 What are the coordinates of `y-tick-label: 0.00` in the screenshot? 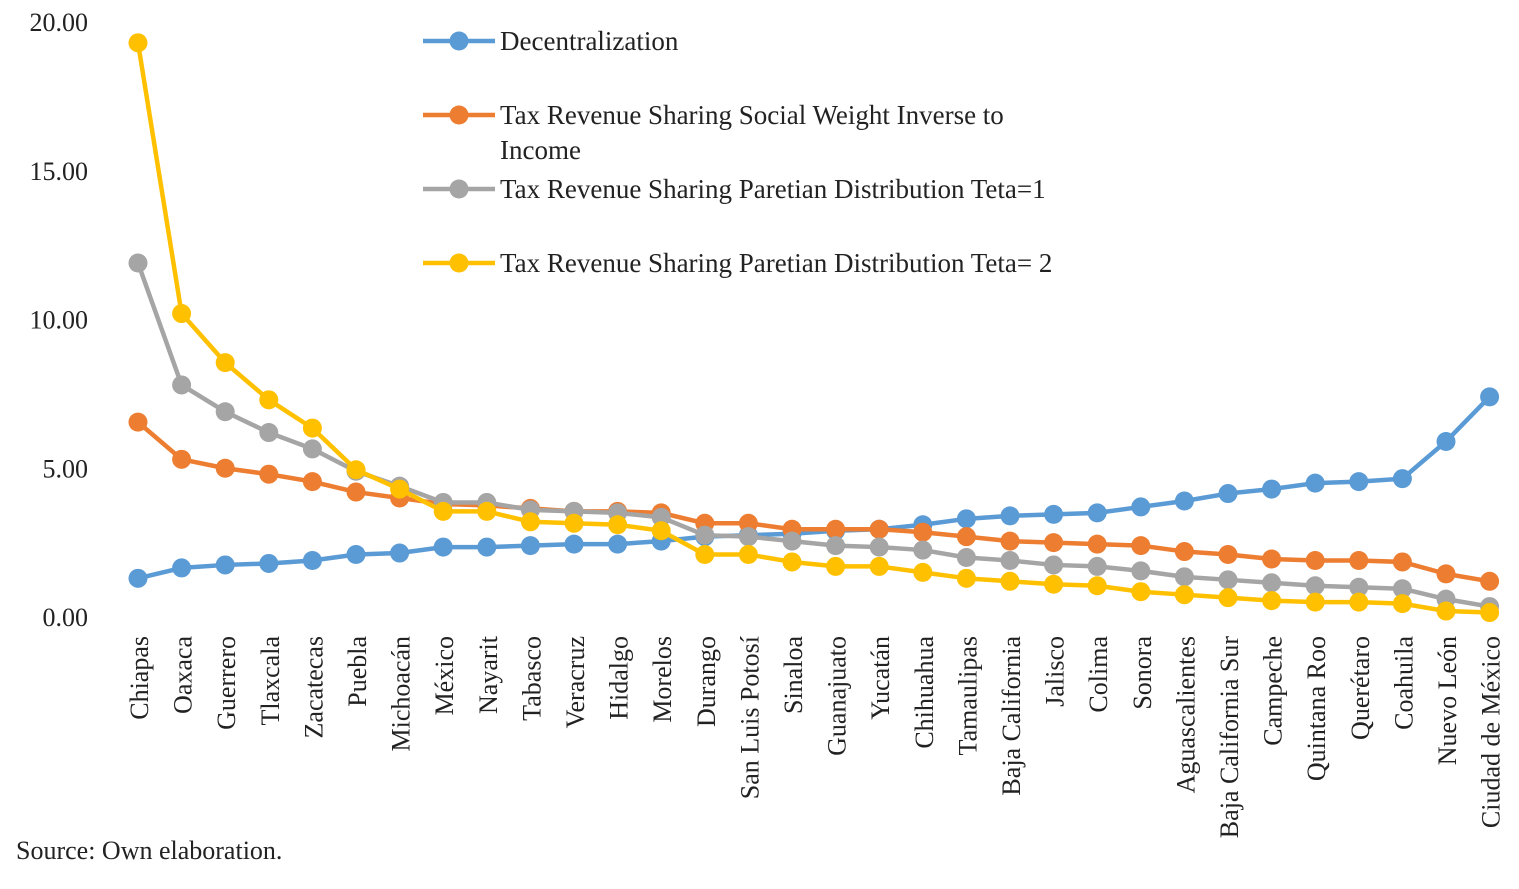 It's located at (66, 617).